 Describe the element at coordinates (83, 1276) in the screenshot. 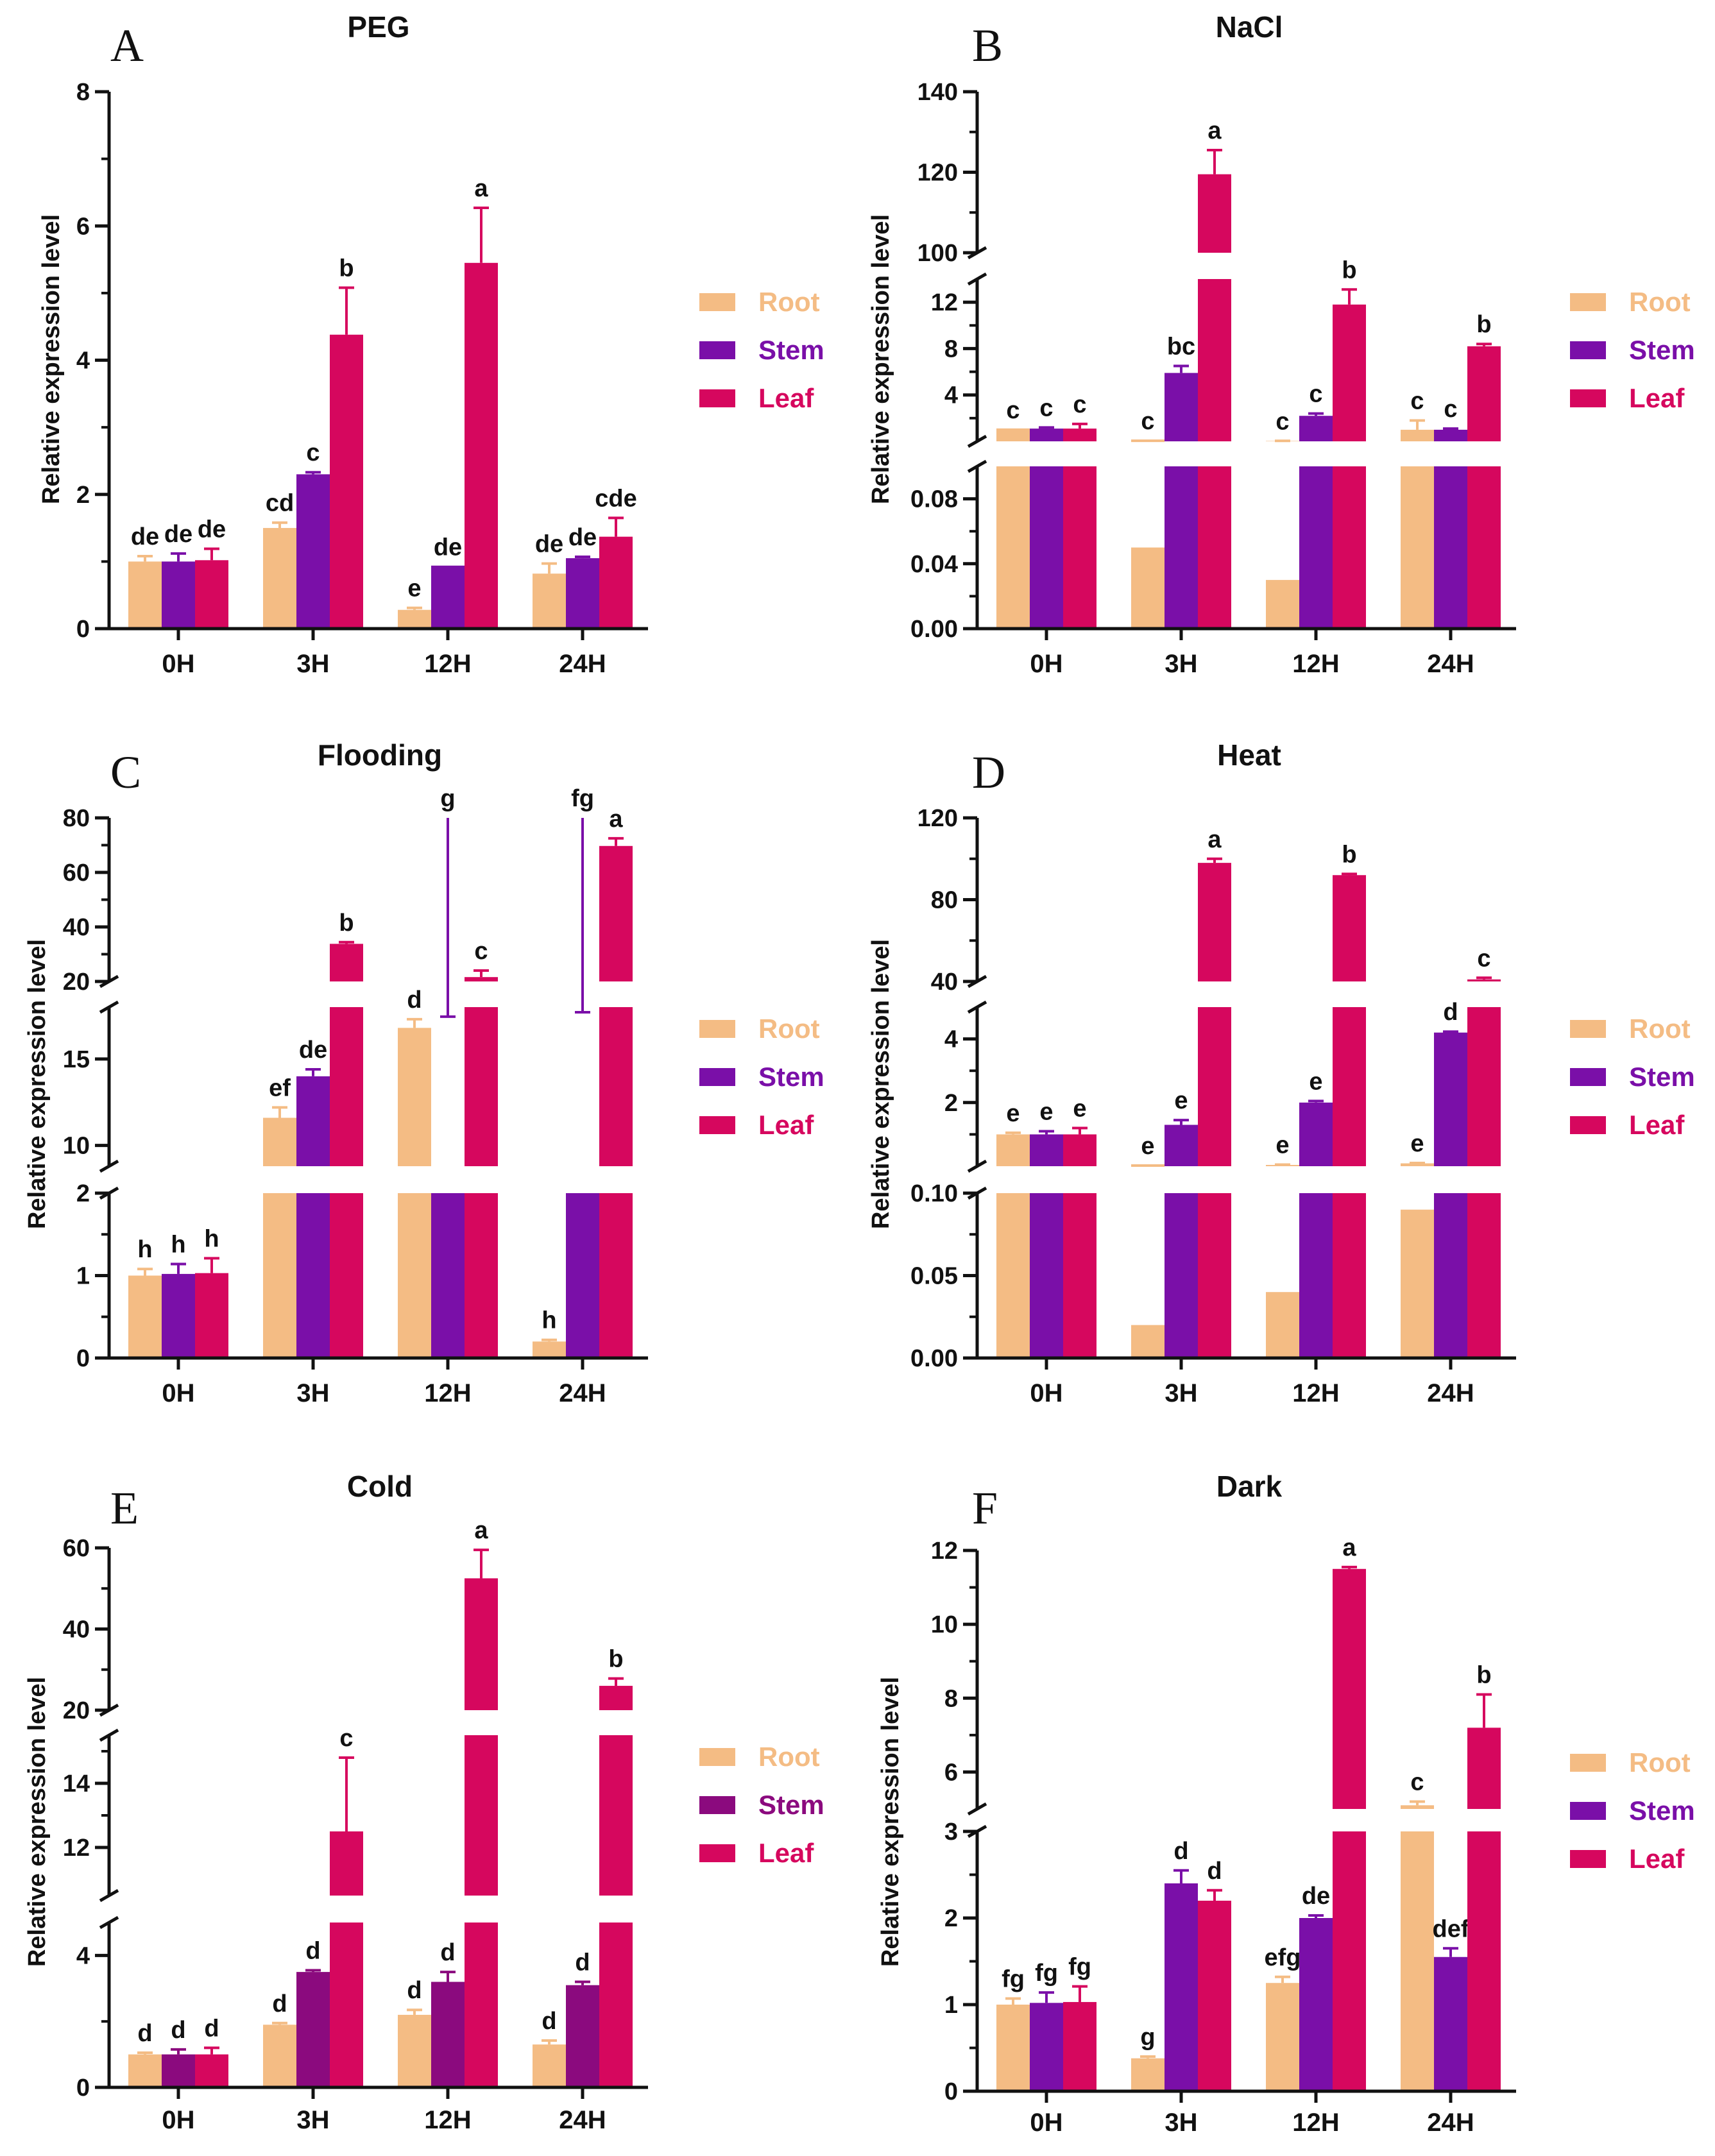

I see `y-tick-label: 1` at that location.